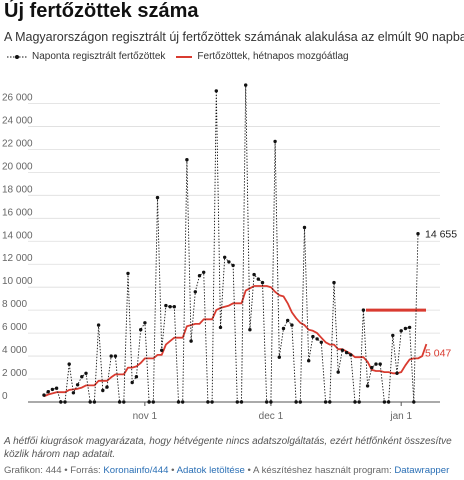  What do you see at coordinates (17, 212) in the screenshot?
I see `y-tick-label: 16 000` at bounding box center [17, 212].